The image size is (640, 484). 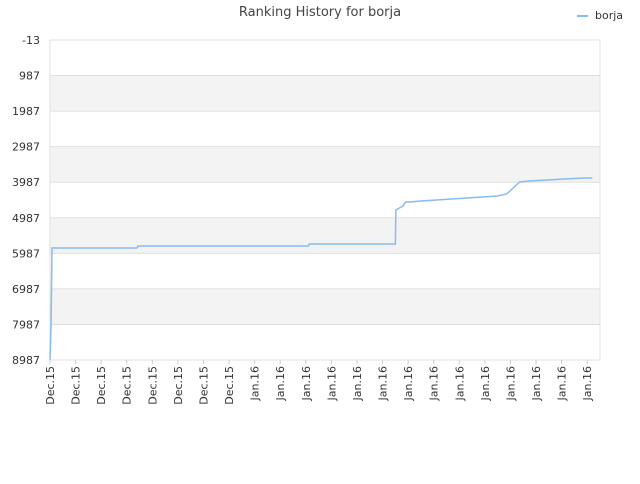 I want to click on y-tick-label: 7987, so click(x=26, y=324).